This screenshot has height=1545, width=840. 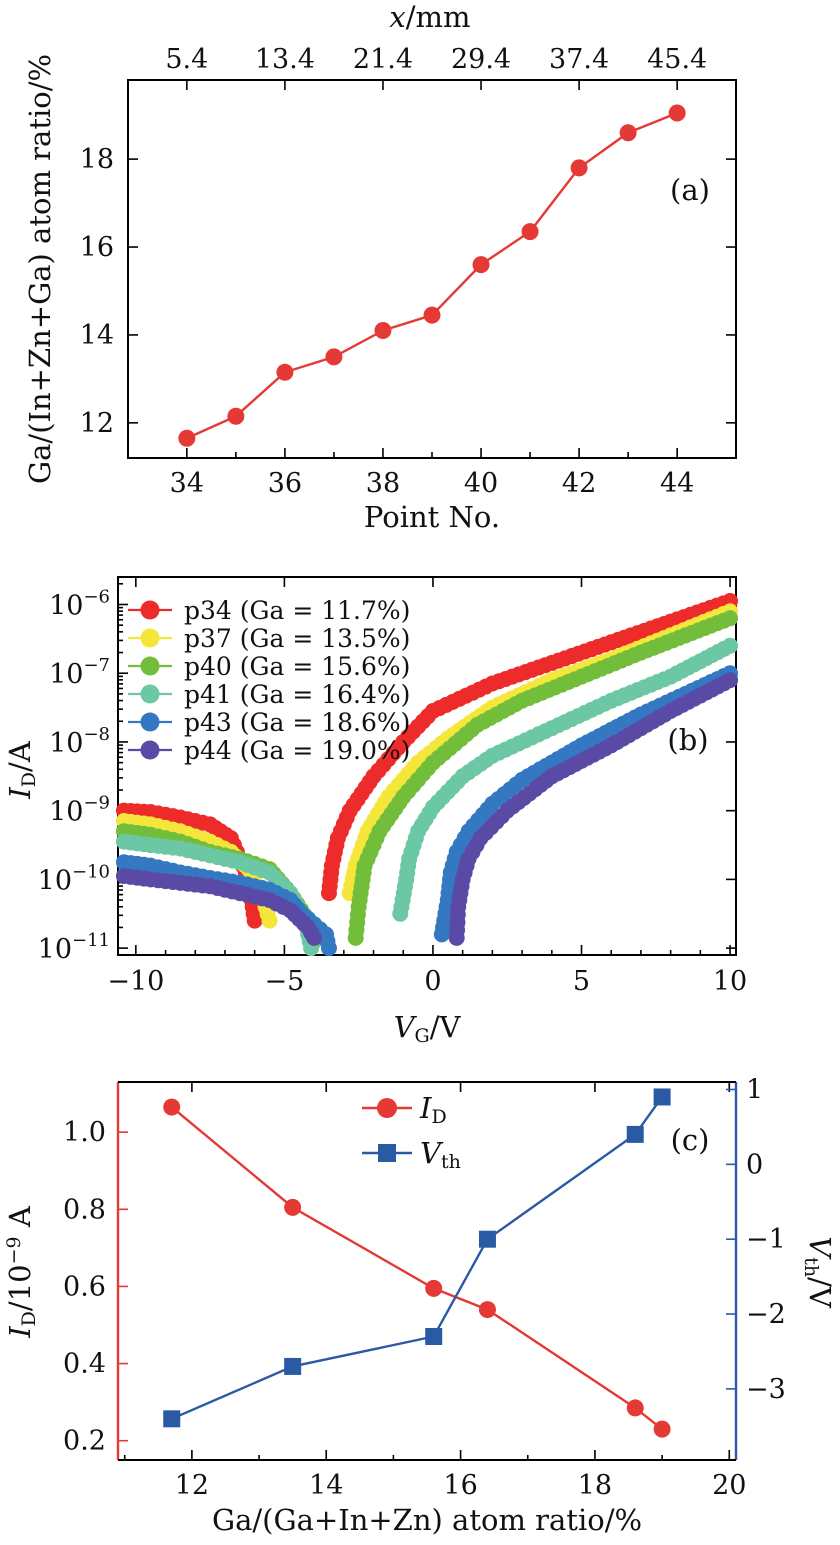 What do you see at coordinates (690, 190) in the screenshot?
I see `panel-a-label: (a)` at bounding box center [690, 190].